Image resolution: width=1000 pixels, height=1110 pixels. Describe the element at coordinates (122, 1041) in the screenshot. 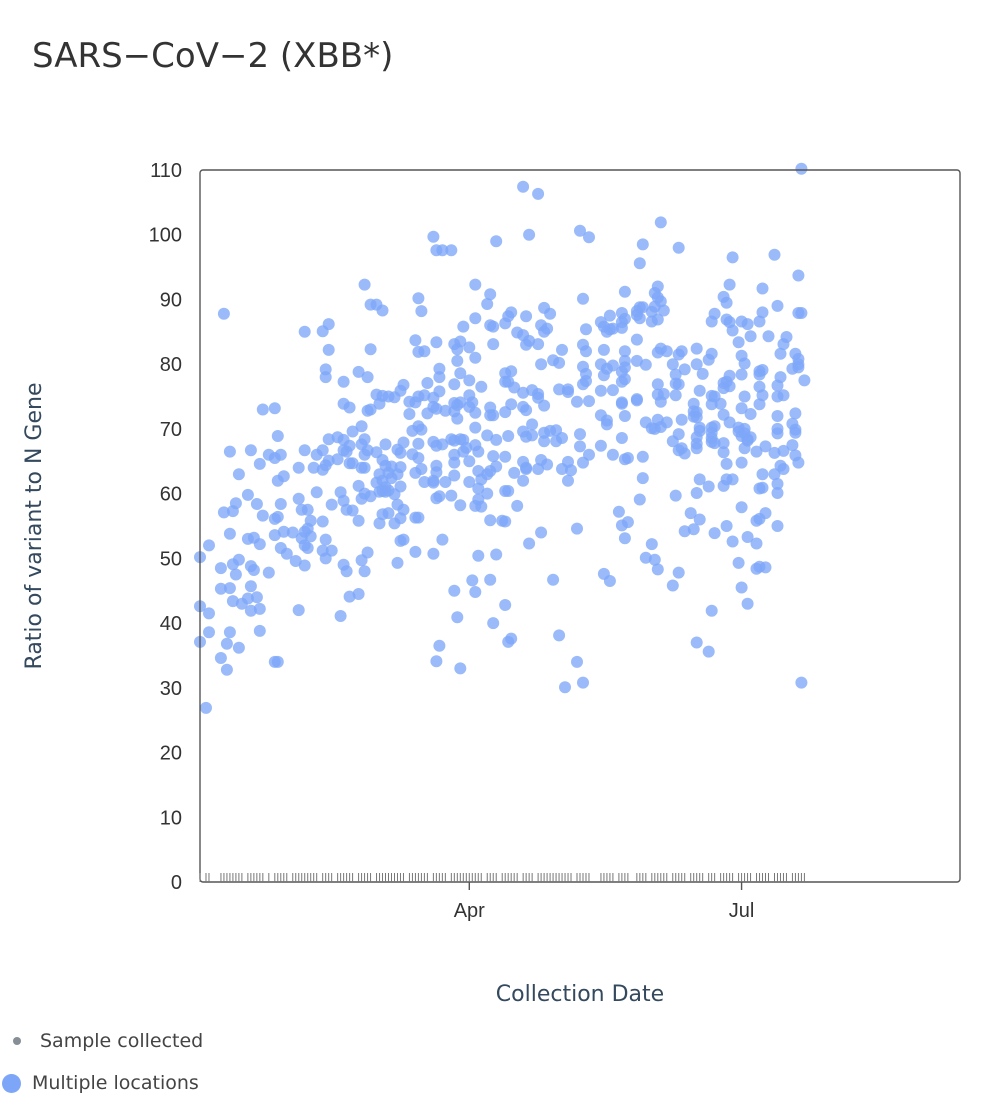

I see `legend-label-sample: Sample collected` at that location.